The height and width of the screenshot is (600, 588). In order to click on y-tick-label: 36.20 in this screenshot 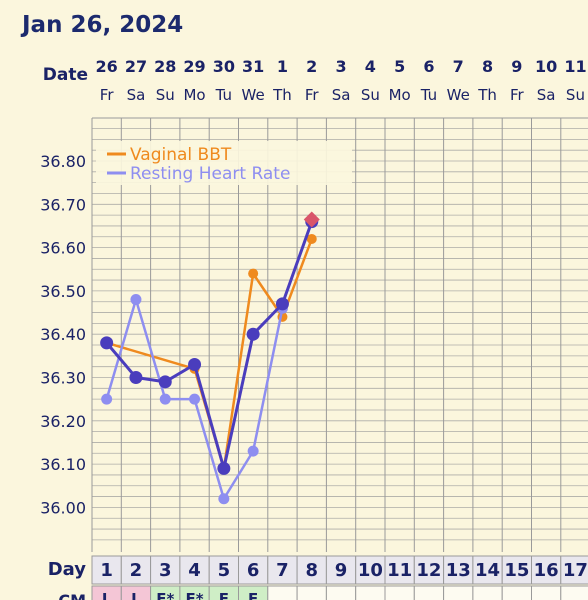, I will do `click(63, 421)`.